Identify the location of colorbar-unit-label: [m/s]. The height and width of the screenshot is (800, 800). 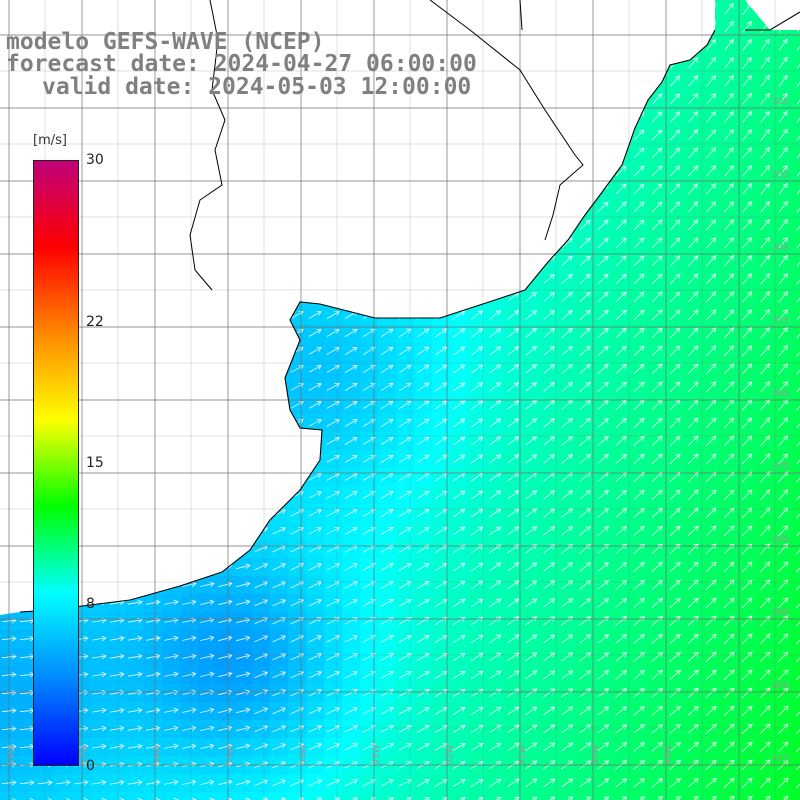
(50, 140).